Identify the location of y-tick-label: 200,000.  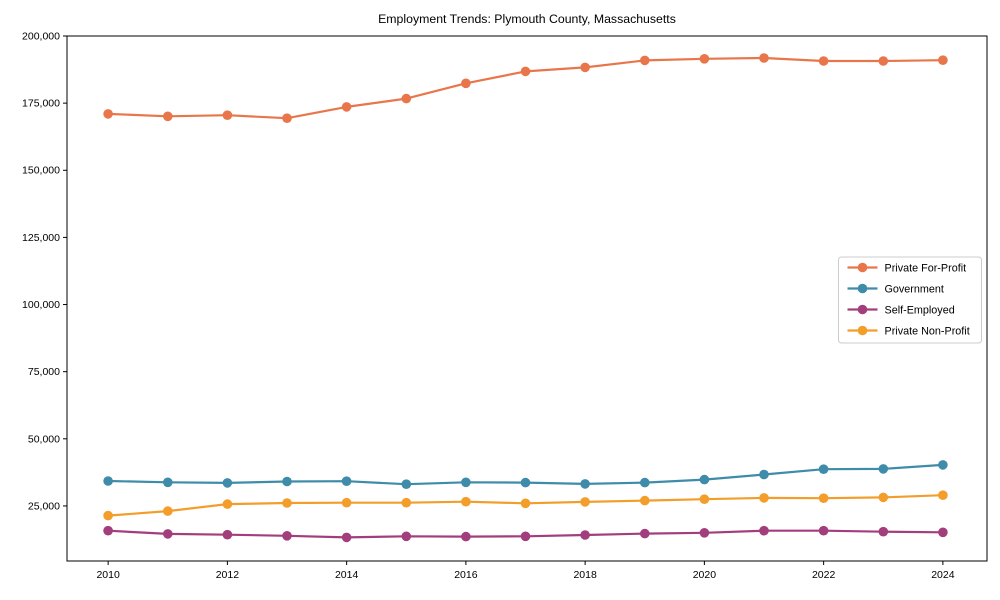
(41, 36).